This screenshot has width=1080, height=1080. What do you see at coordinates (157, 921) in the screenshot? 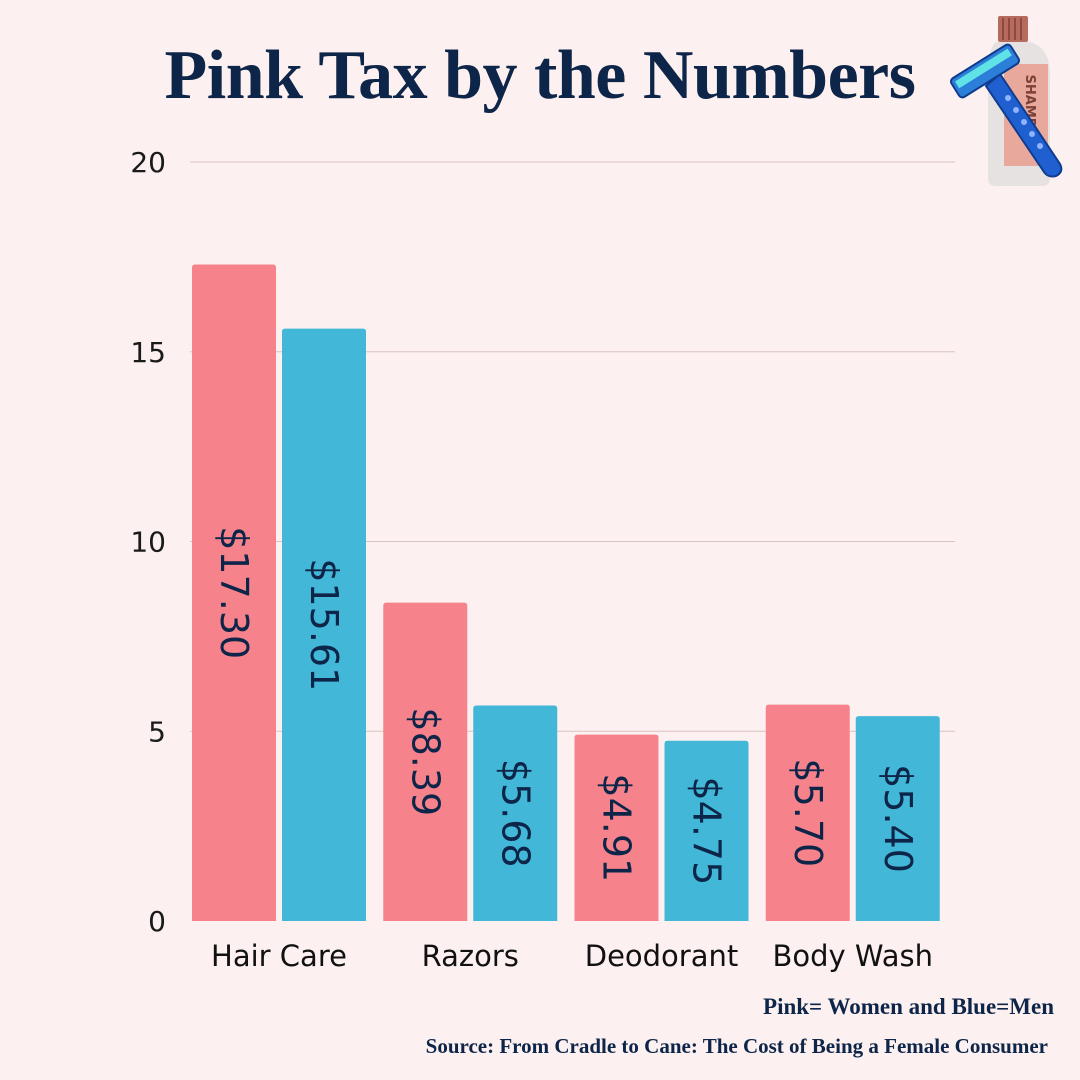
I see `y-tick-label: 0` at bounding box center [157, 921].